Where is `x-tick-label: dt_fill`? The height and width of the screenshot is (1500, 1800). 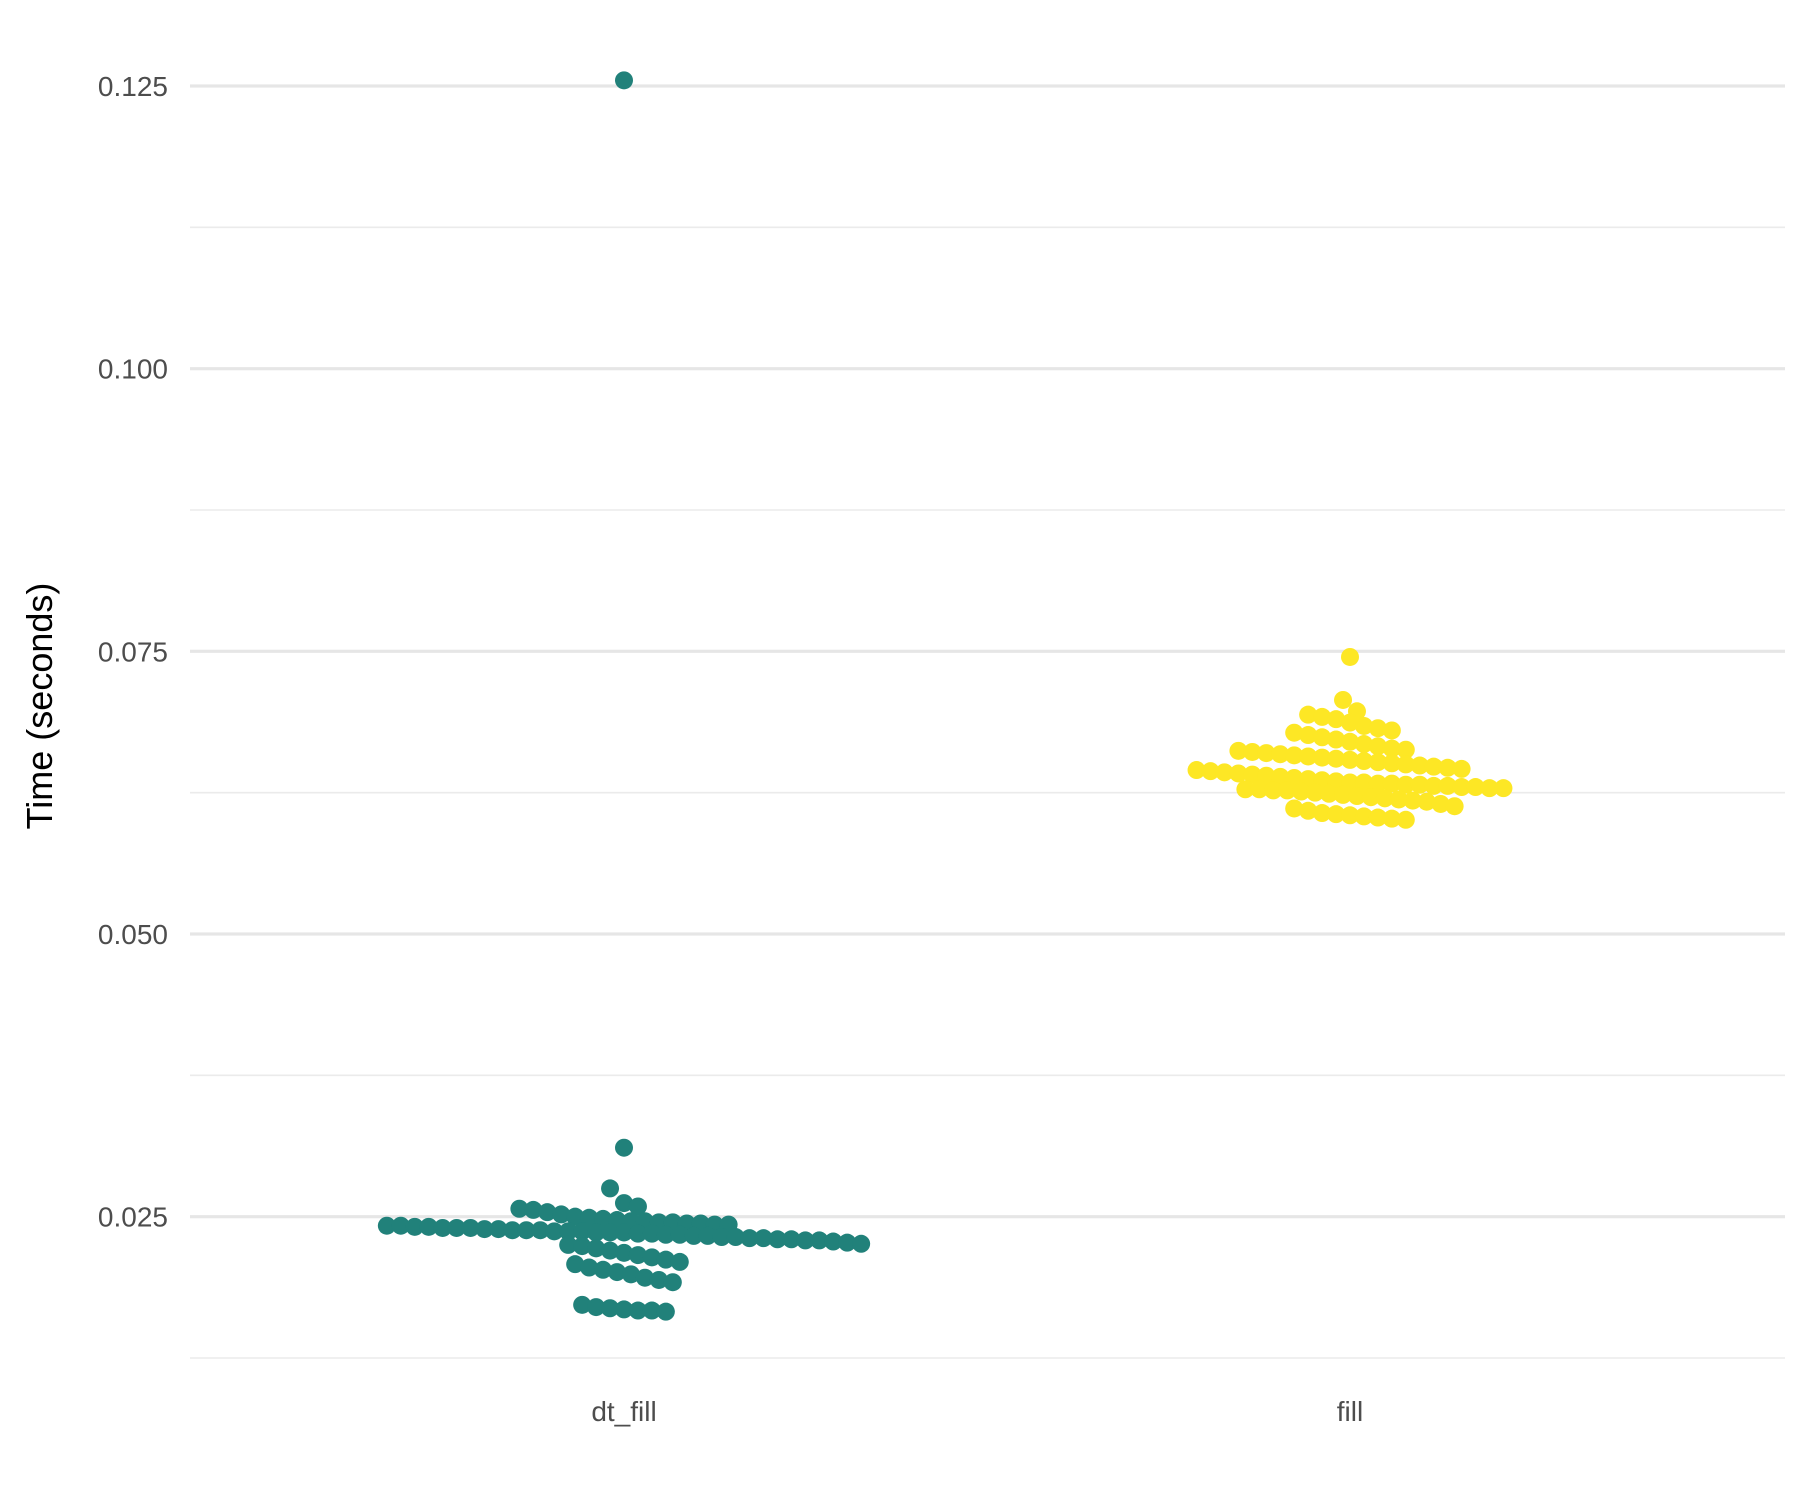
x-tick-label: dt_fill is located at coordinates (623, 1411).